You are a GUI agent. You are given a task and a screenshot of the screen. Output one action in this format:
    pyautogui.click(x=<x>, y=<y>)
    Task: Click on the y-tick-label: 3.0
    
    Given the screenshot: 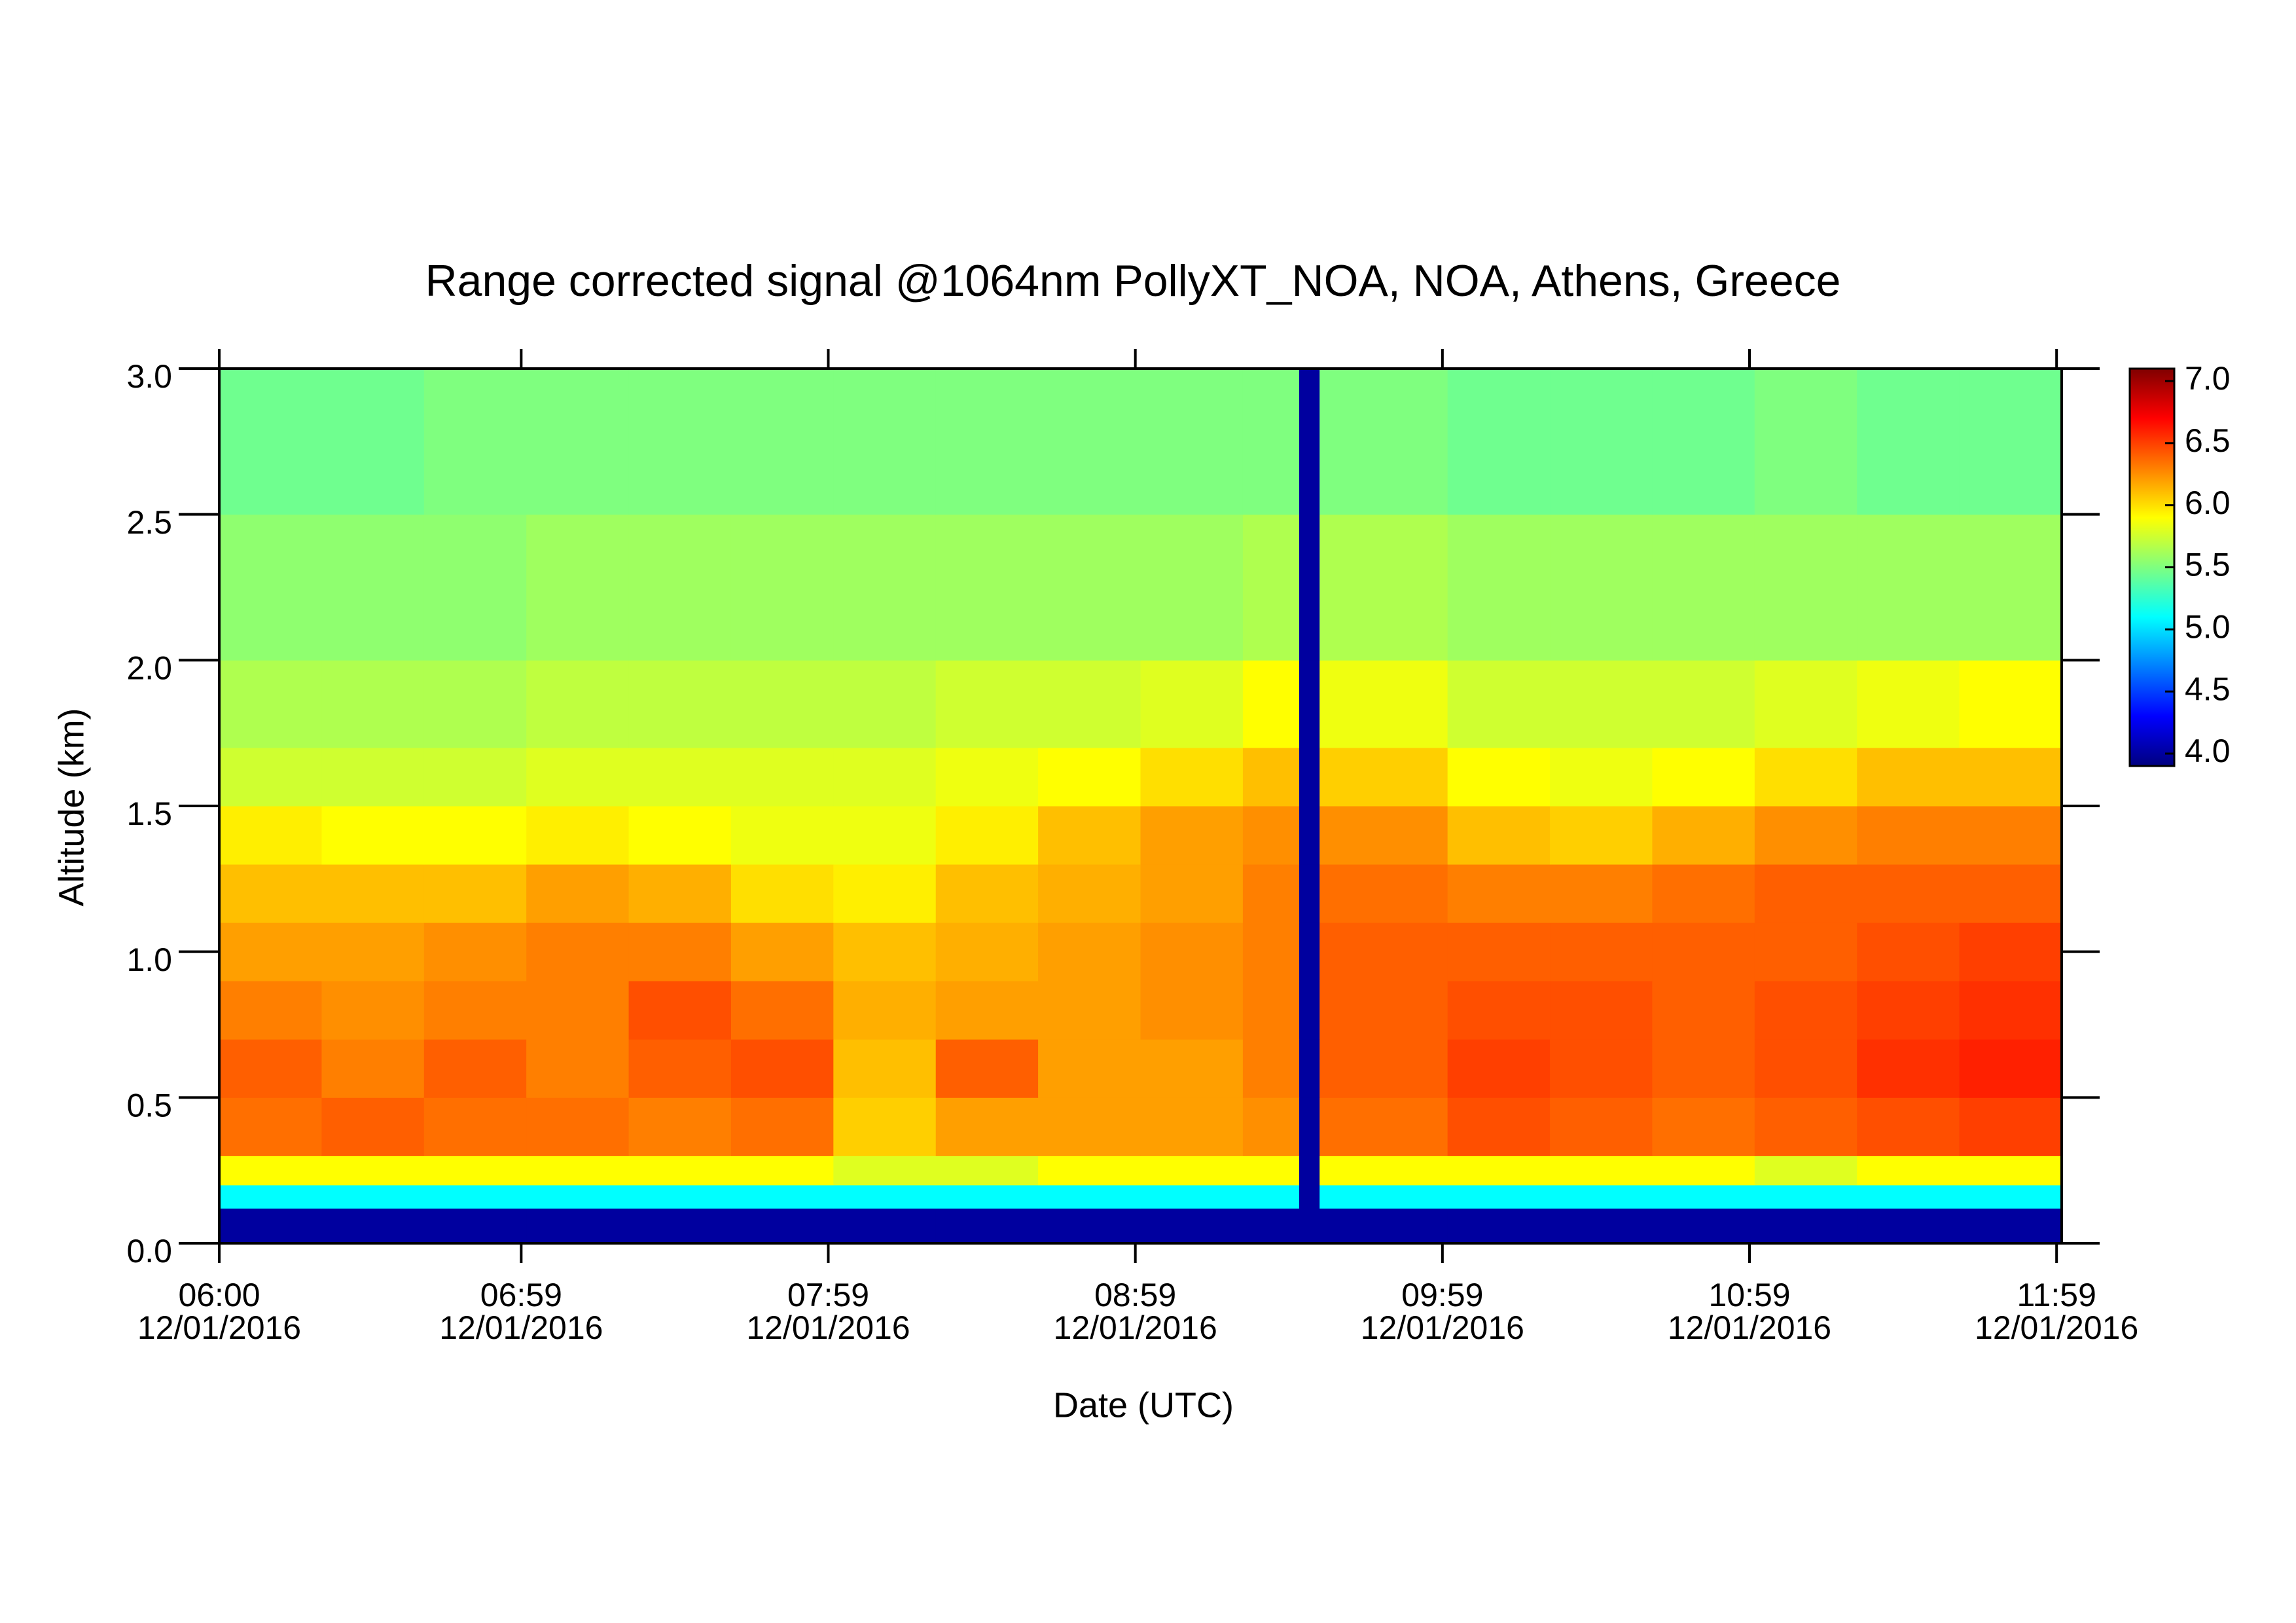 What is the action you would take?
    pyautogui.click(x=149, y=376)
    